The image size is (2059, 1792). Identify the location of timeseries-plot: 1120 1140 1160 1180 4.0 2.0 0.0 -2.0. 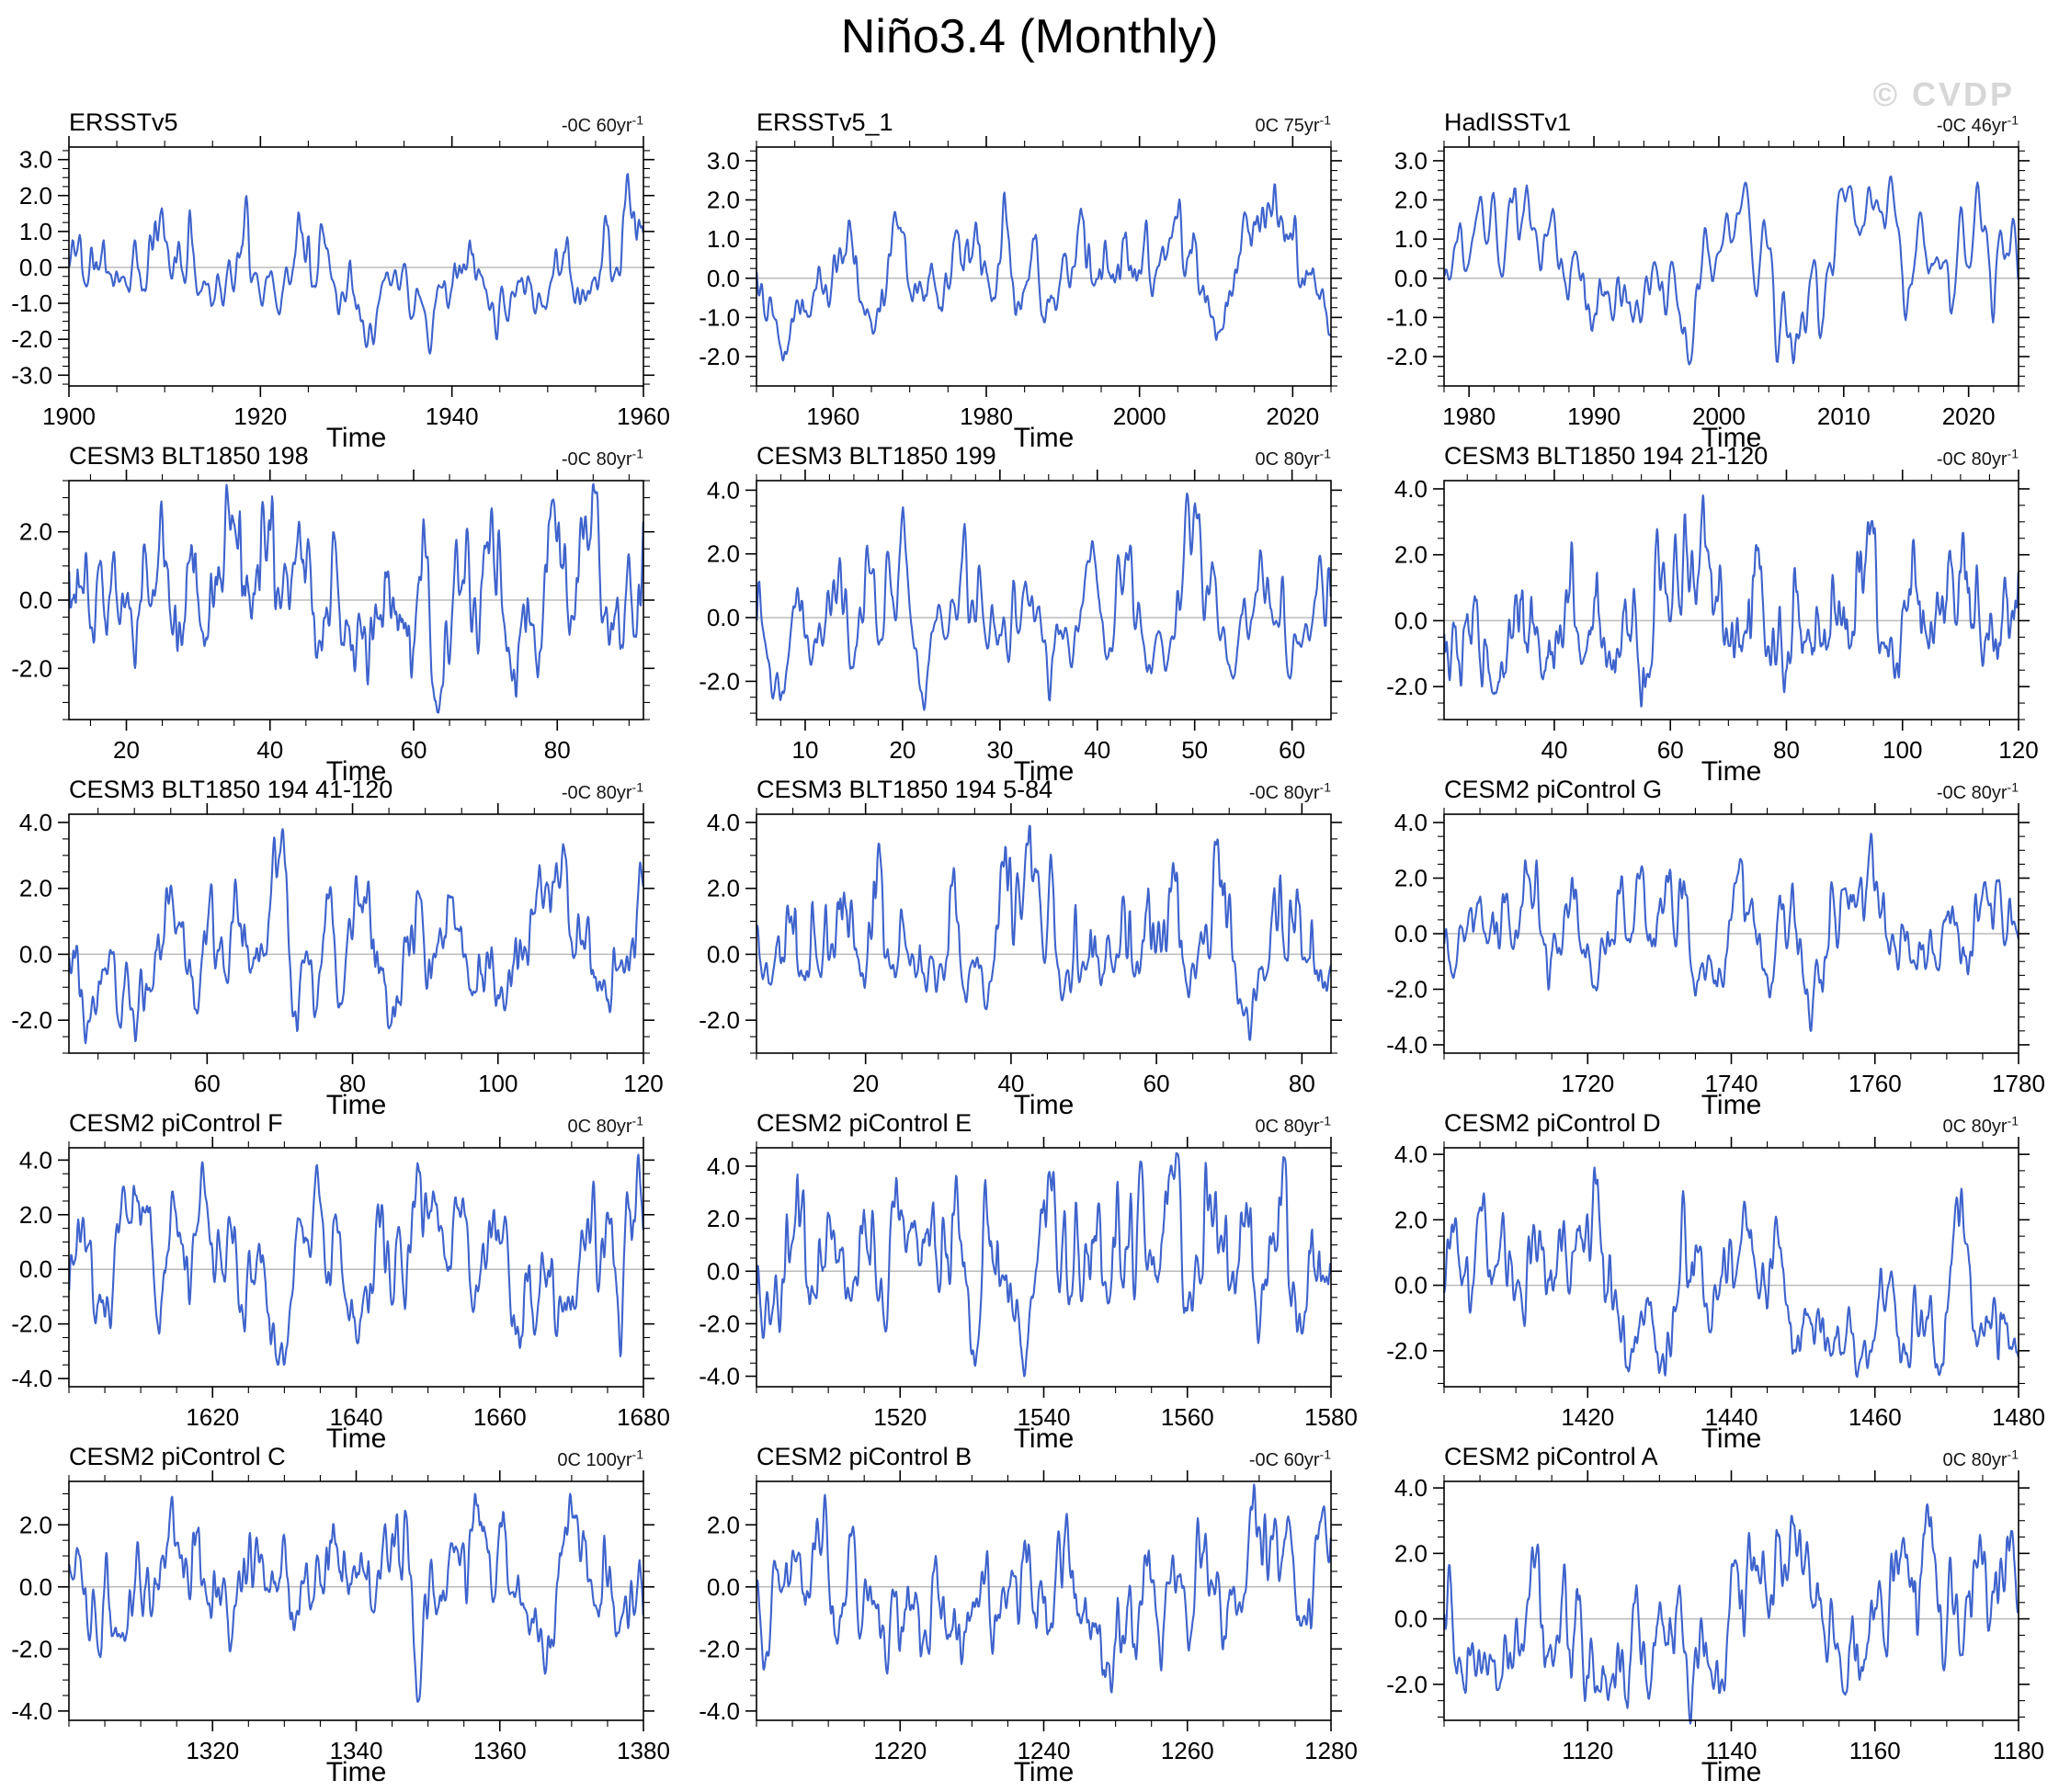
(1715, 1617).